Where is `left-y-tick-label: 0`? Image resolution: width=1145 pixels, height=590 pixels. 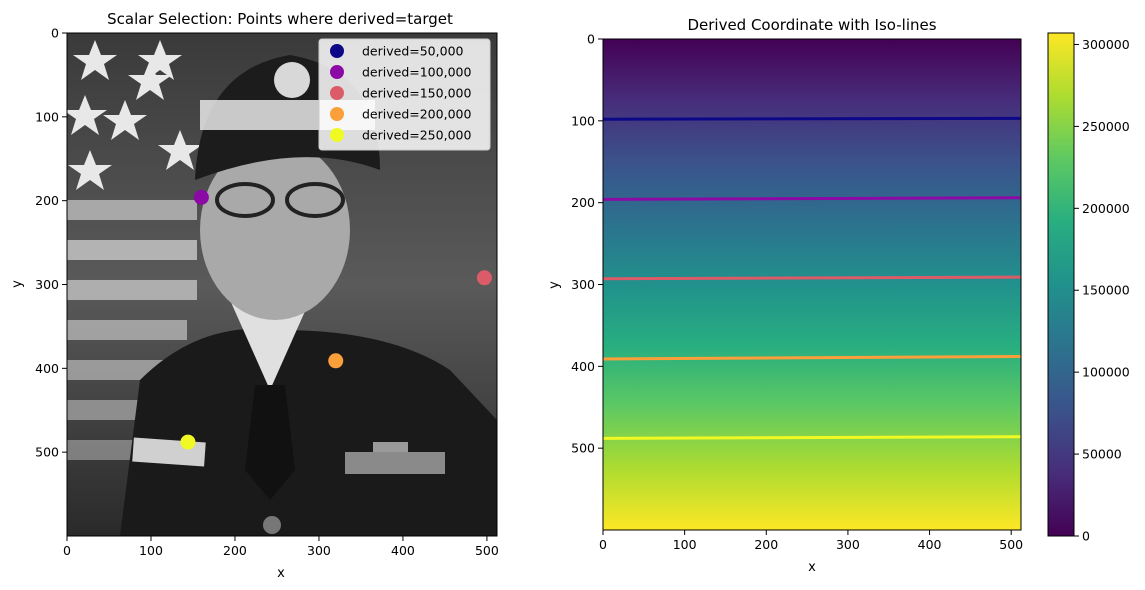 left-y-tick-label: 0 is located at coordinates (55, 33).